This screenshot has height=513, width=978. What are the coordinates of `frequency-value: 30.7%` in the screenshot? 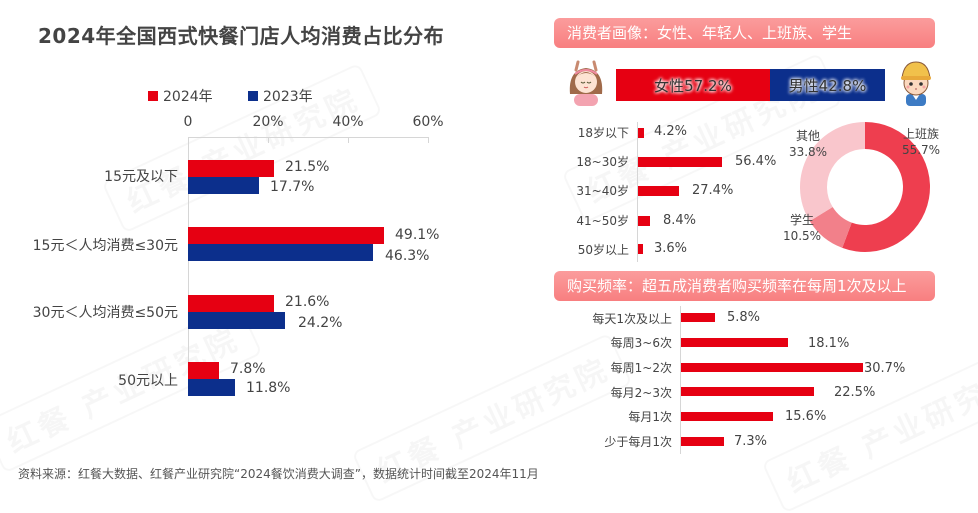 It's located at (885, 368).